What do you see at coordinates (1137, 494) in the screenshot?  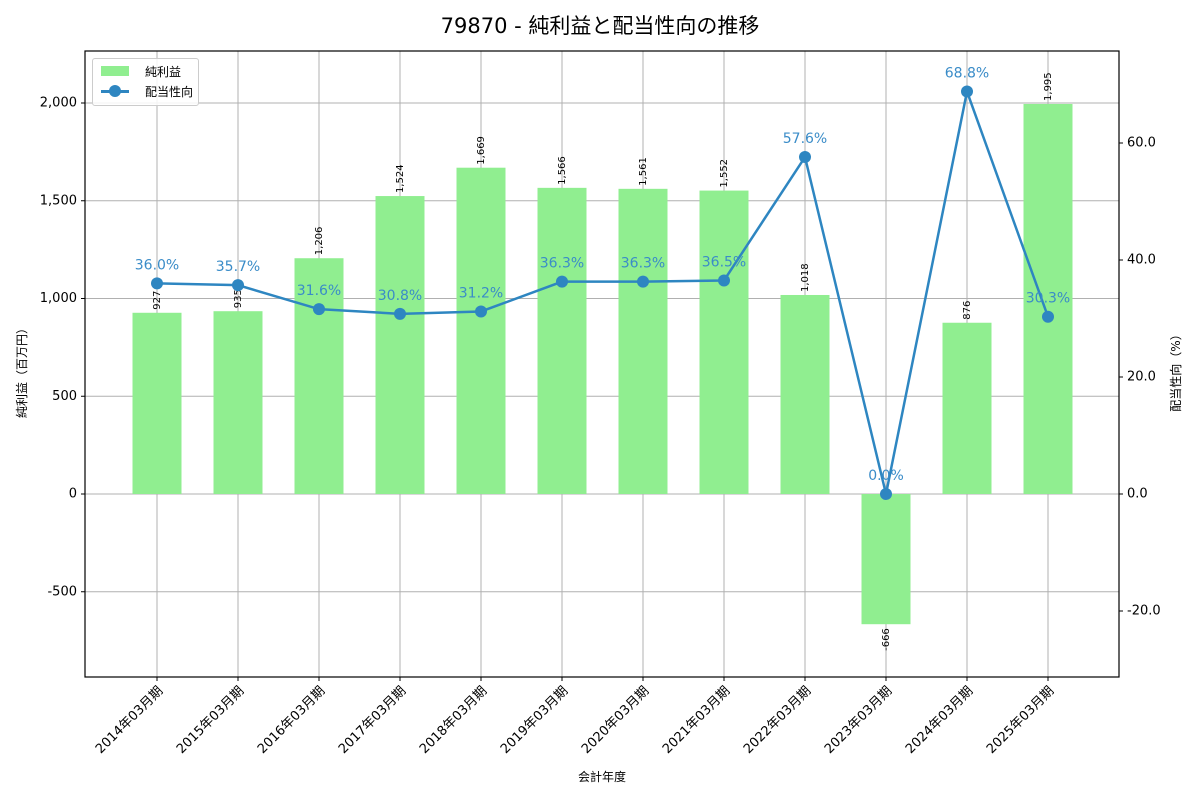 I see `right-tick-label: 0.0` at bounding box center [1137, 494].